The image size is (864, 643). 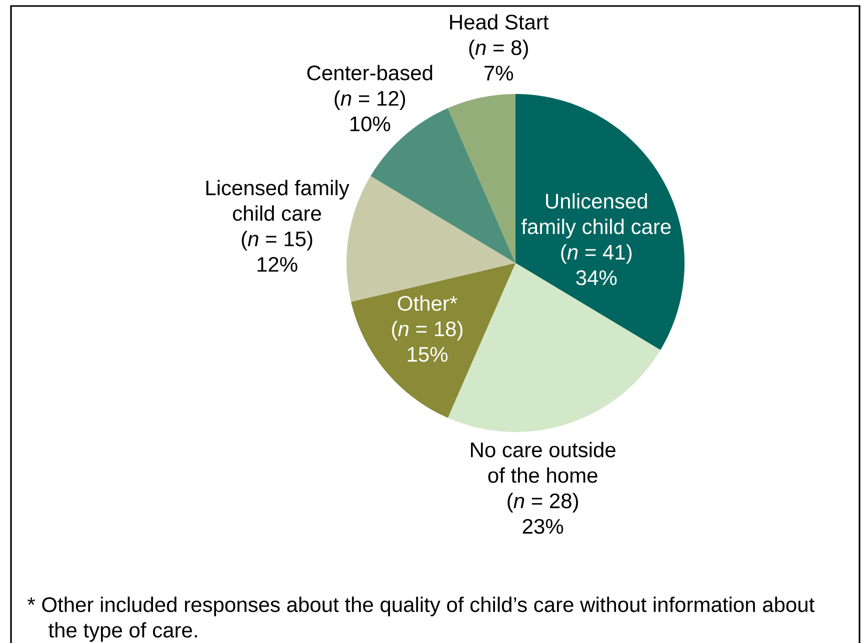 What do you see at coordinates (421, 619) in the screenshot?
I see `text: * Other included responses about the quality of child’s care without information about the type of care.` at bounding box center [421, 619].